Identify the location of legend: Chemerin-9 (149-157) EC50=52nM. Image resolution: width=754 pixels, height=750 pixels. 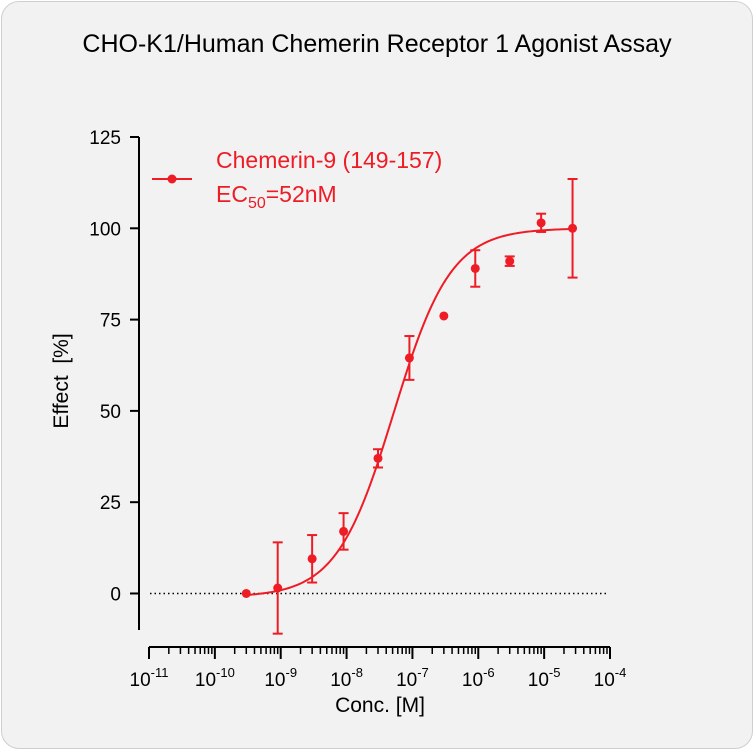
(297, 179).